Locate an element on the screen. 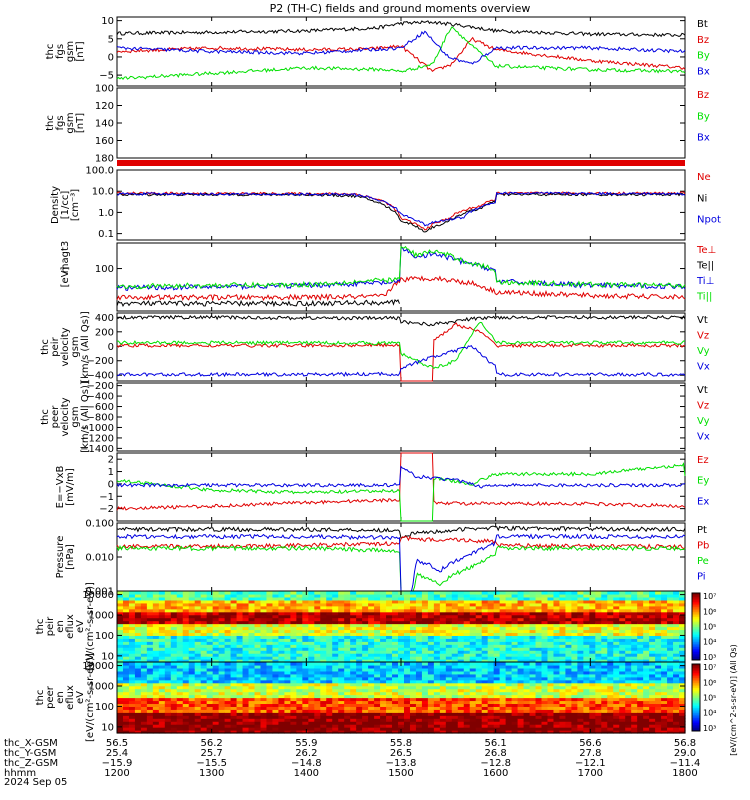 Image resolution: width=750 pixels, height=800 pixels. y-axis-label: fgs is located at coordinates (60, 122).